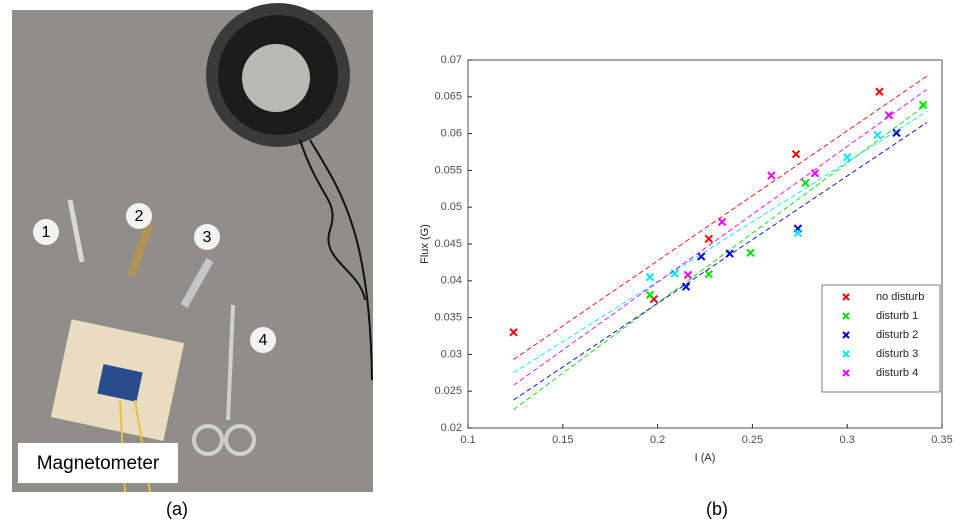 This screenshot has width=961, height=529. I want to click on object-label: 1, so click(46, 232).